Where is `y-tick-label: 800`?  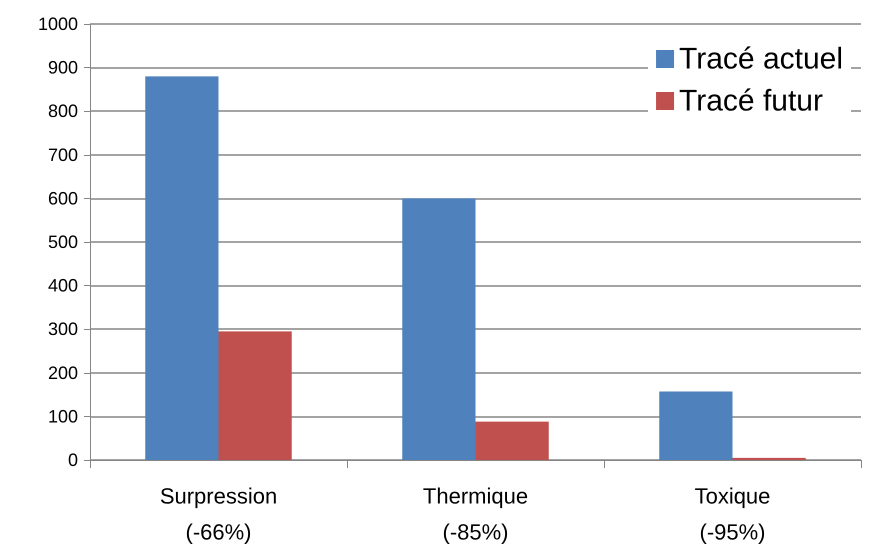 y-tick-label: 800 is located at coordinates (63, 111).